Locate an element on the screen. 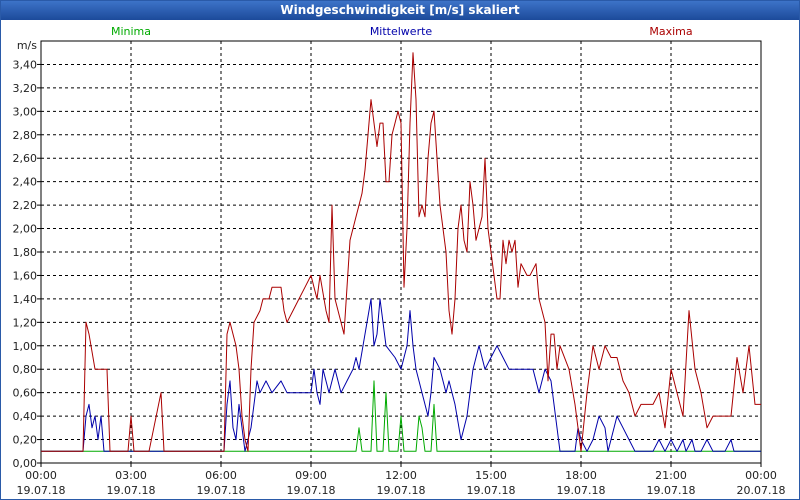 The height and width of the screenshot is (500, 800). y-tick-label: 0,40 is located at coordinates (25, 416).